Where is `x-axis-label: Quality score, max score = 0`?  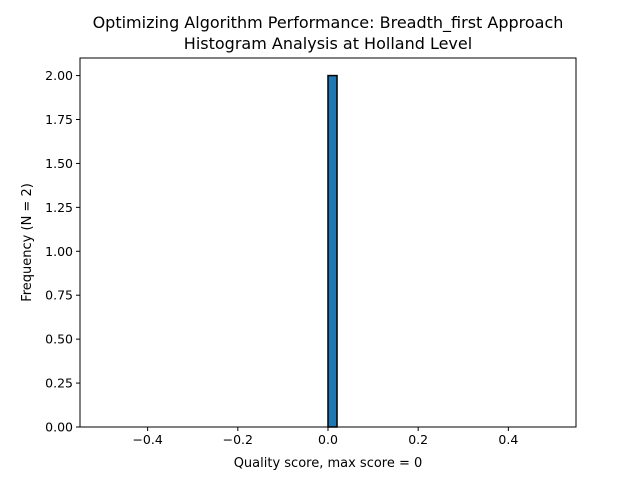 x-axis-label: Quality score, max score = 0 is located at coordinates (328, 463).